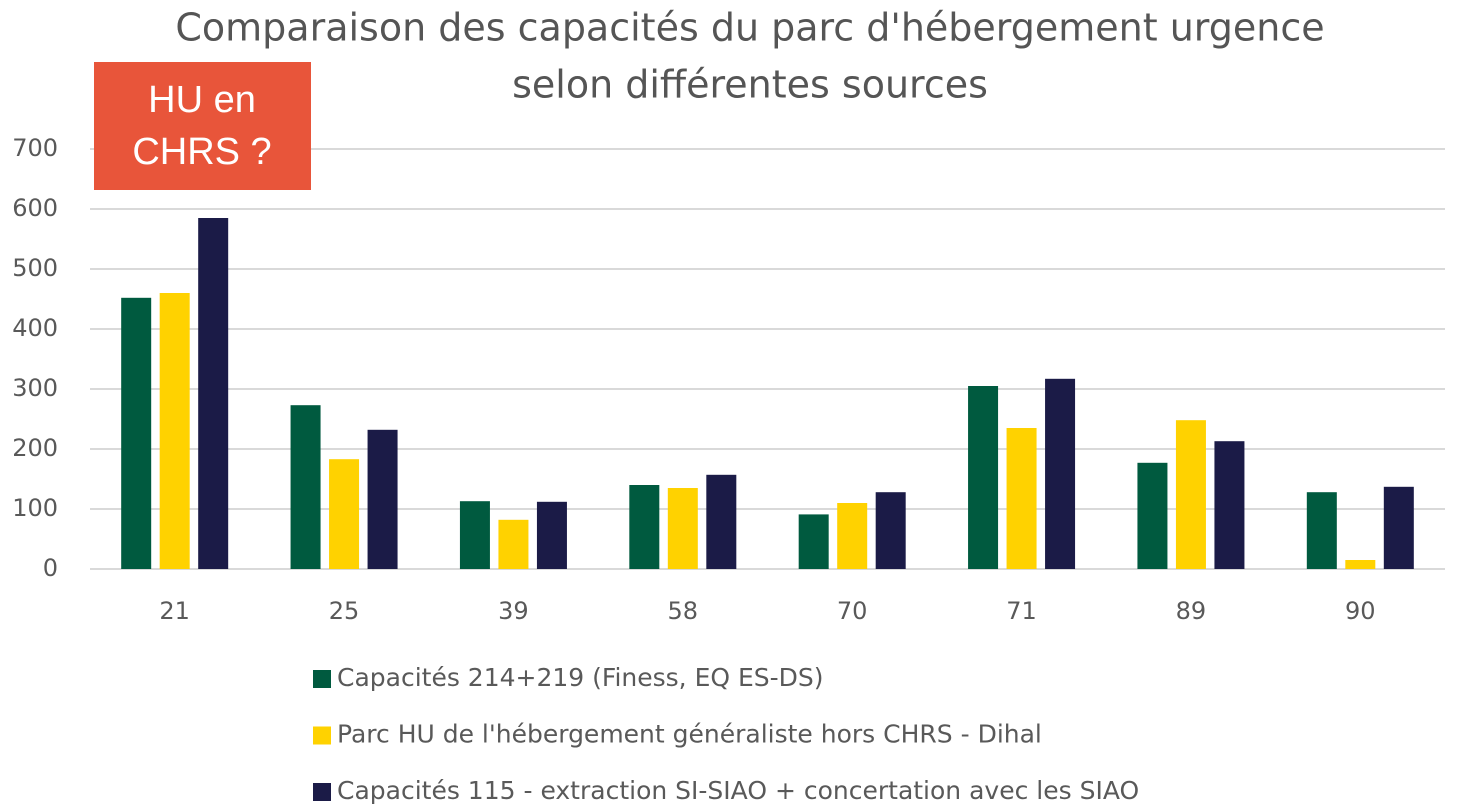 The height and width of the screenshot is (807, 1458). What do you see at coordinates (580, 677) in the screenshot?
I see `legend-label: Capacités 214+219 (Finess, EQ ES-DS)` at bounding box center [580, 677].